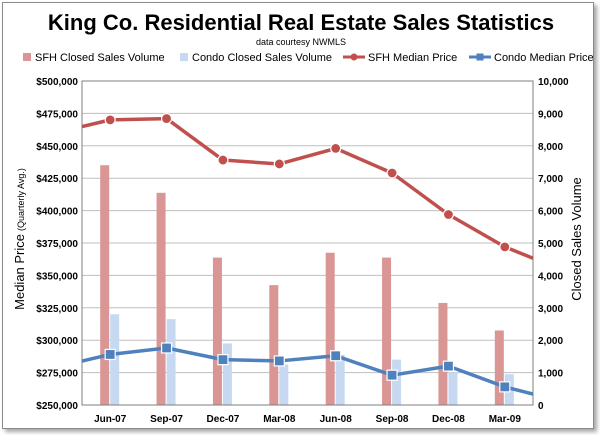 The width and height of the screenshot is (600, 435). I want to click on x-tick-label: Jun-08, so click(336, 419).